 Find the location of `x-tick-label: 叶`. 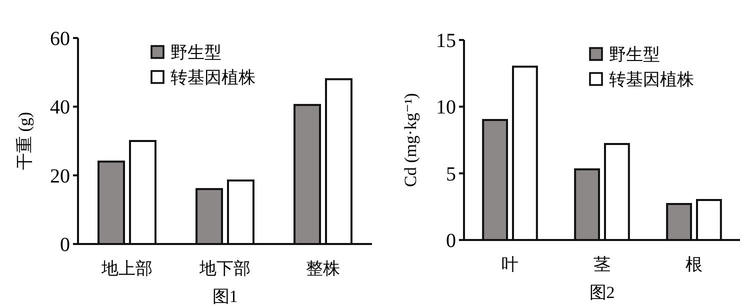

x-tick-label: 叶 is located at coordinates (510, 264).